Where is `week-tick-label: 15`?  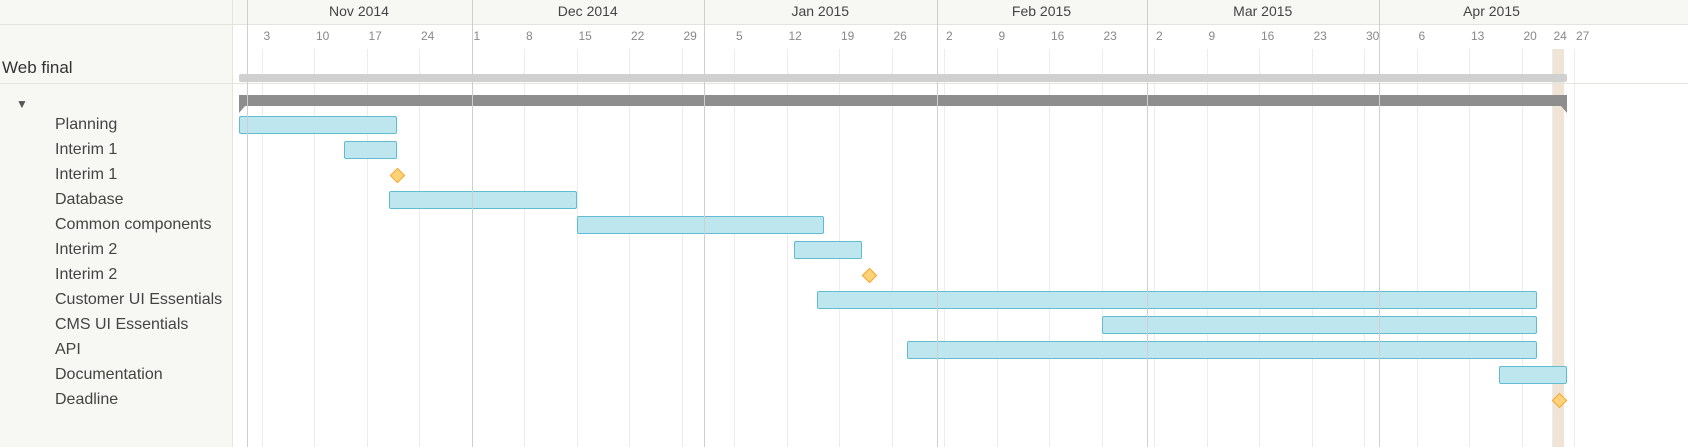
week-tick-label: 15 is located at coordinates (585, 36).